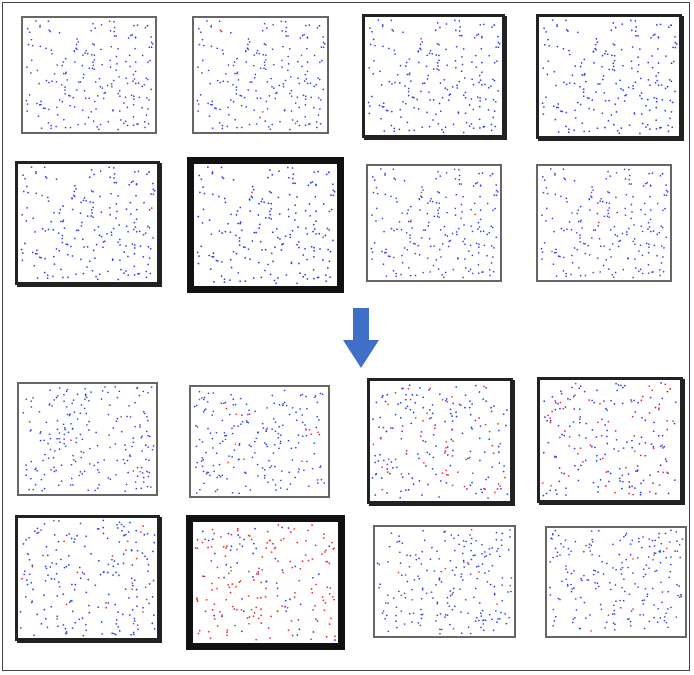  Describe the element at coordinates (440, 441) in the screenshot. I see `scatter-plot` at that location.